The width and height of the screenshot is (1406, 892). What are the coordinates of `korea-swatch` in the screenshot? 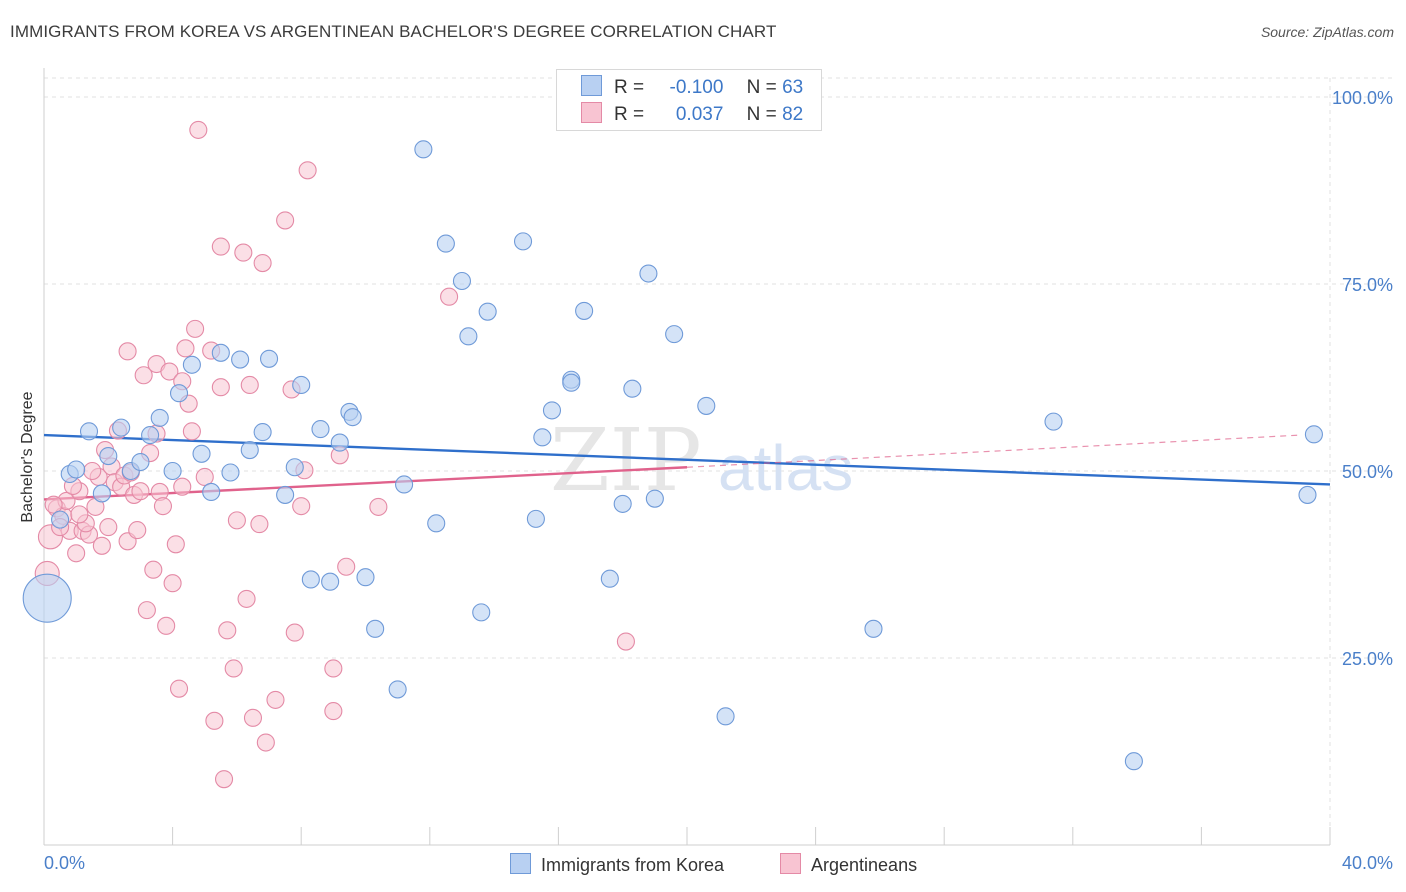 It's located at (591, 85).